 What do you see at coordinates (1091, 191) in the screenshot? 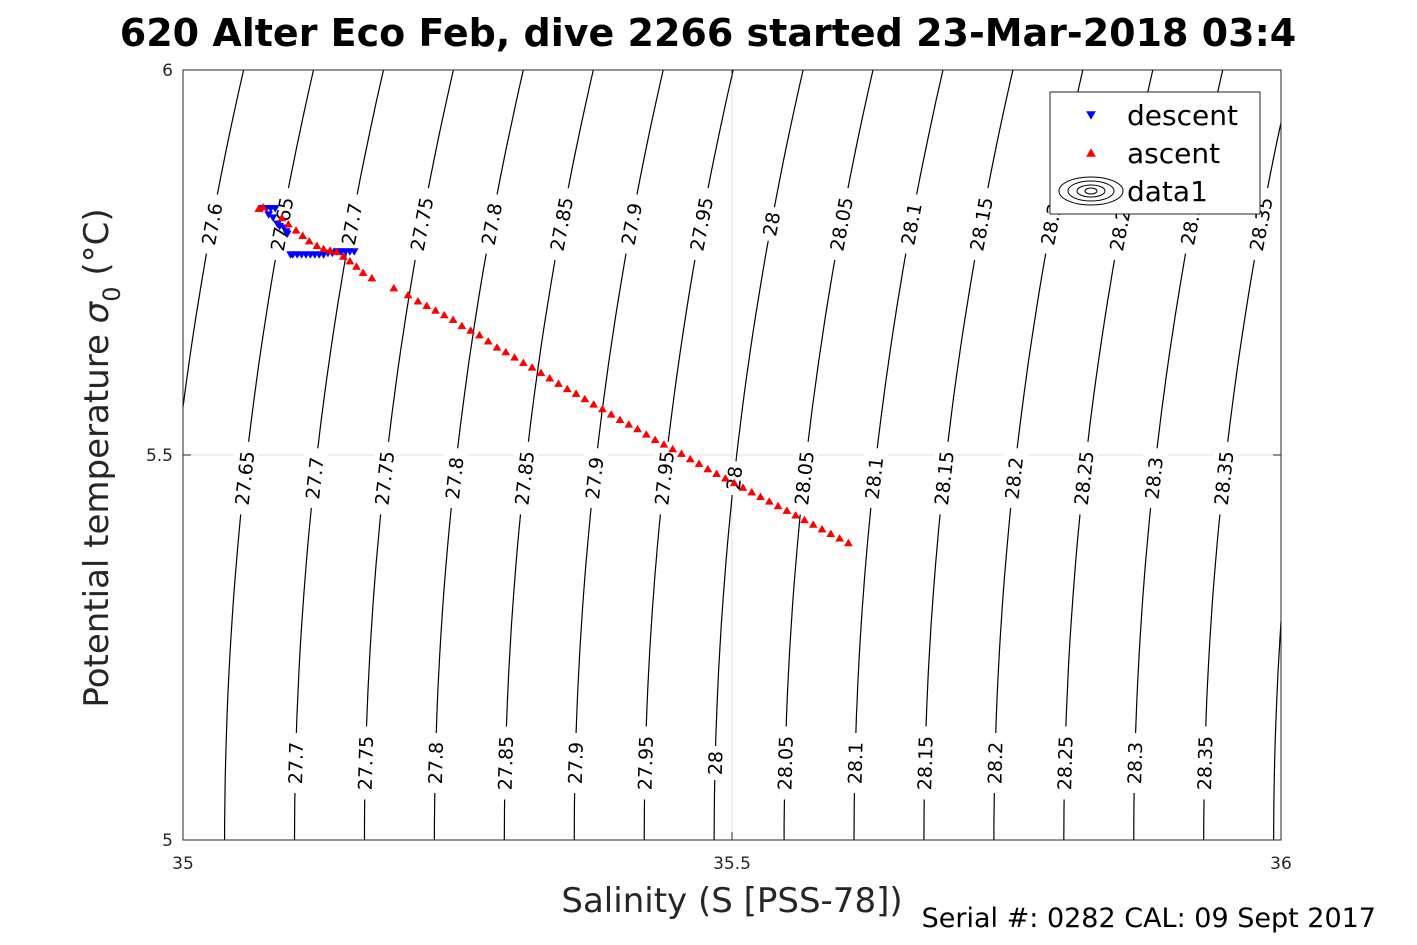
I see `legend-contour-icon` at bounding box center [1091, 191].